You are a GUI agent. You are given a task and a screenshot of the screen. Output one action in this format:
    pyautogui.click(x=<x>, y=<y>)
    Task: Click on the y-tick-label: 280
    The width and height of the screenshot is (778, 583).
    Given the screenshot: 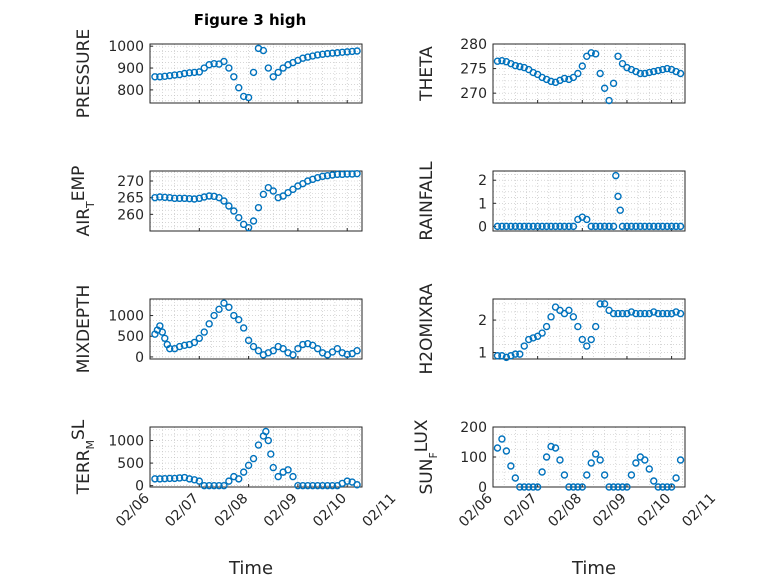 What is the action you would take?
    pyautogui.click(x=473, y=45)
    